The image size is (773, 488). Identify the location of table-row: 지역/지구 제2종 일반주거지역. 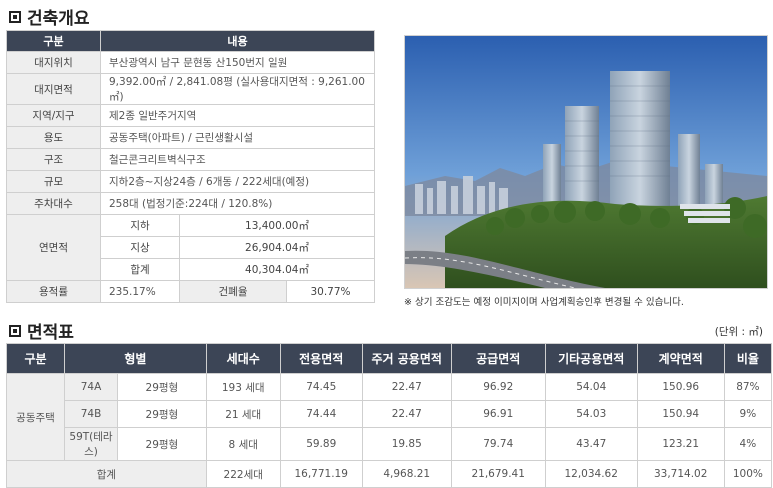
(190, 115).